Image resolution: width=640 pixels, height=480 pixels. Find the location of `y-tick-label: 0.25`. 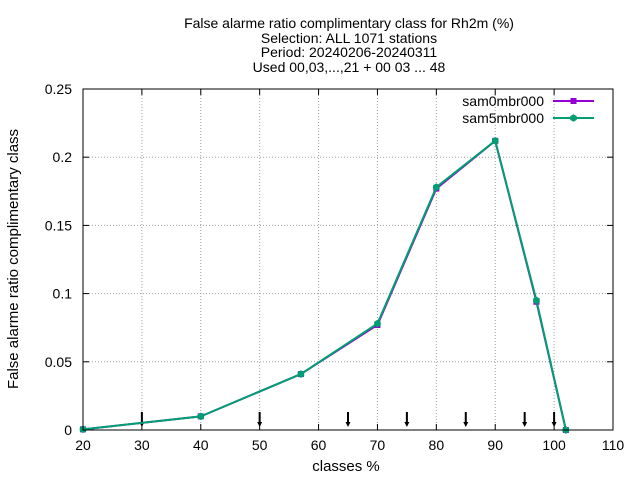

y-tick-label: 0.25 is located at coordinates (58, 89).